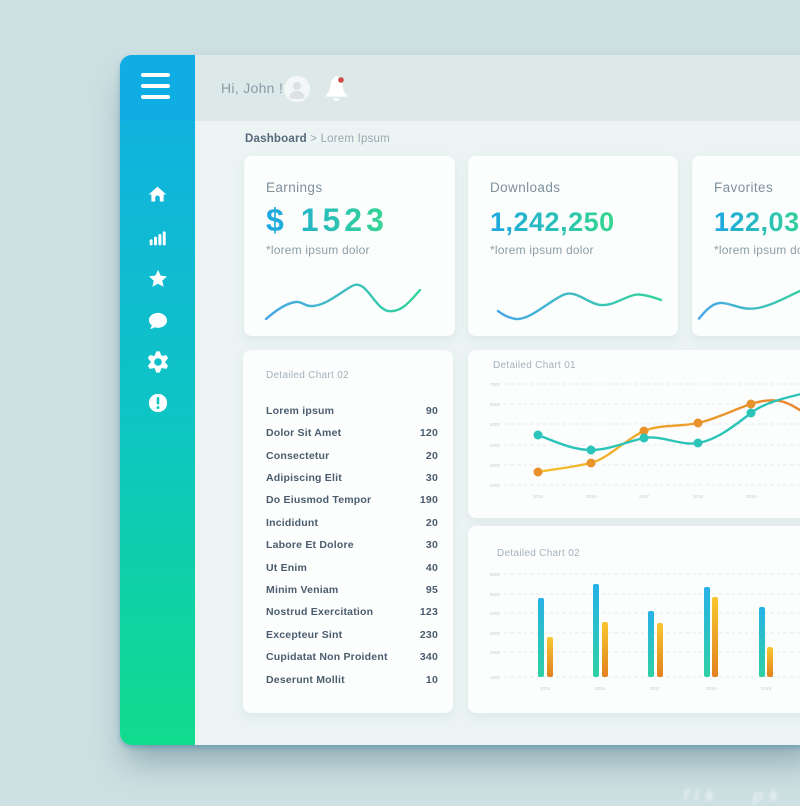 The height and width of the screenshot is (806, 800). Describe the element at coordinates (495, 677) in the screenshot. I see `svg-text: 1000` at that location.